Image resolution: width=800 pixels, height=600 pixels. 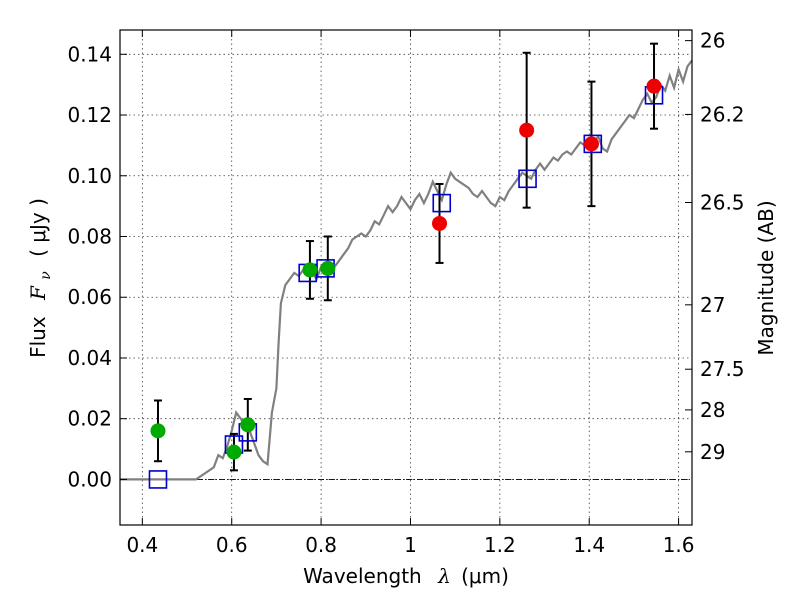 I want to click on y-axis-label: Flux F ν ( μJy ), so click(x=40, y=278).